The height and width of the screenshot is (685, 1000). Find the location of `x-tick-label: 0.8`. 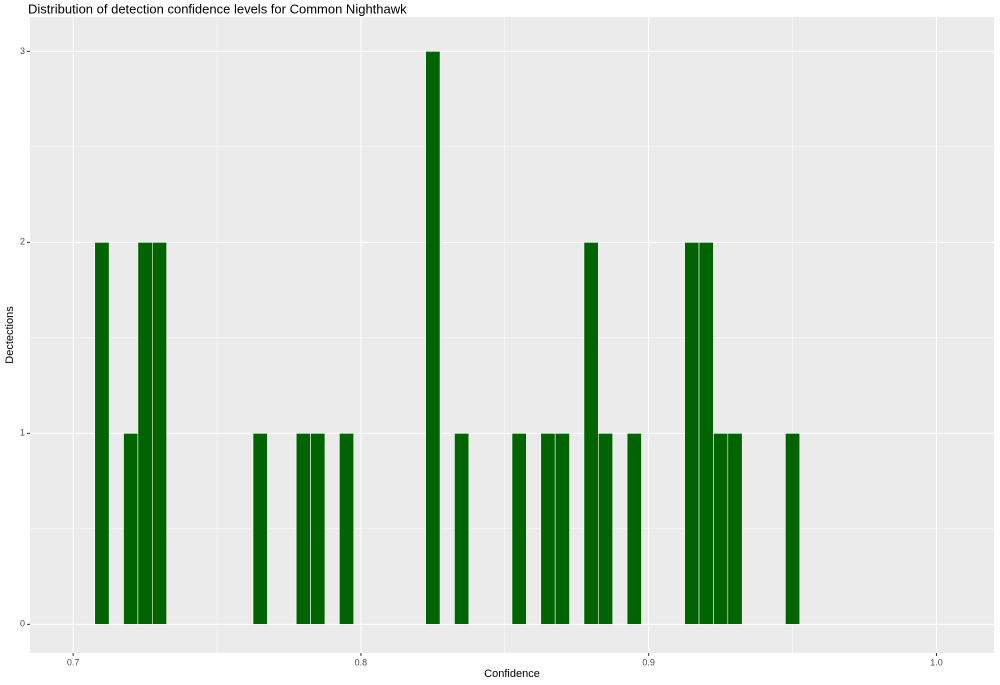

x-tick-label: 0.8 is located at coordinates (361, 662).